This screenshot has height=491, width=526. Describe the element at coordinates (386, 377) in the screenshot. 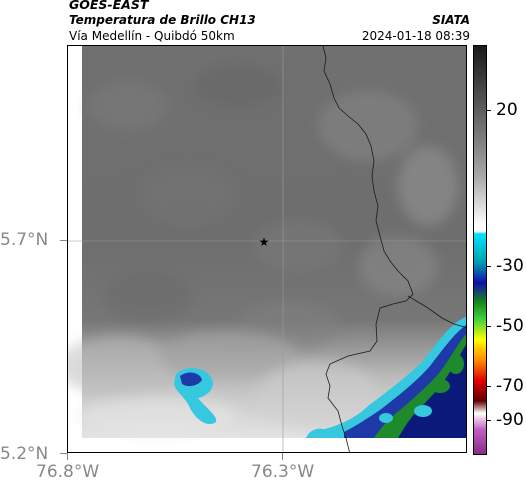

I see `cold-cloud-east` at that location.